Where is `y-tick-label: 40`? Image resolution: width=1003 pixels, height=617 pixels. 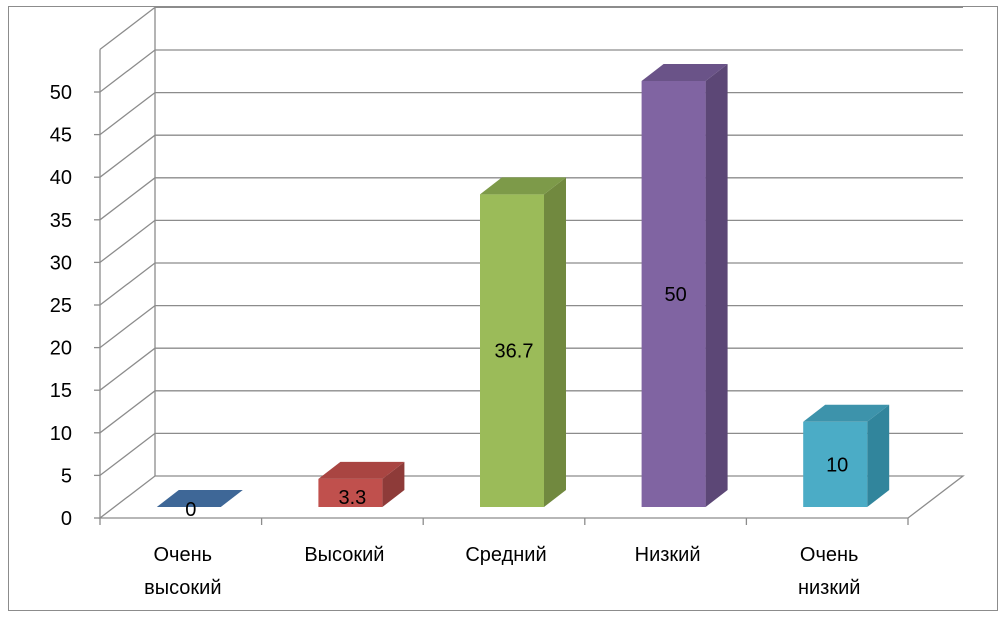
y-tick-label: 40 is located at coordinates (61, 178).